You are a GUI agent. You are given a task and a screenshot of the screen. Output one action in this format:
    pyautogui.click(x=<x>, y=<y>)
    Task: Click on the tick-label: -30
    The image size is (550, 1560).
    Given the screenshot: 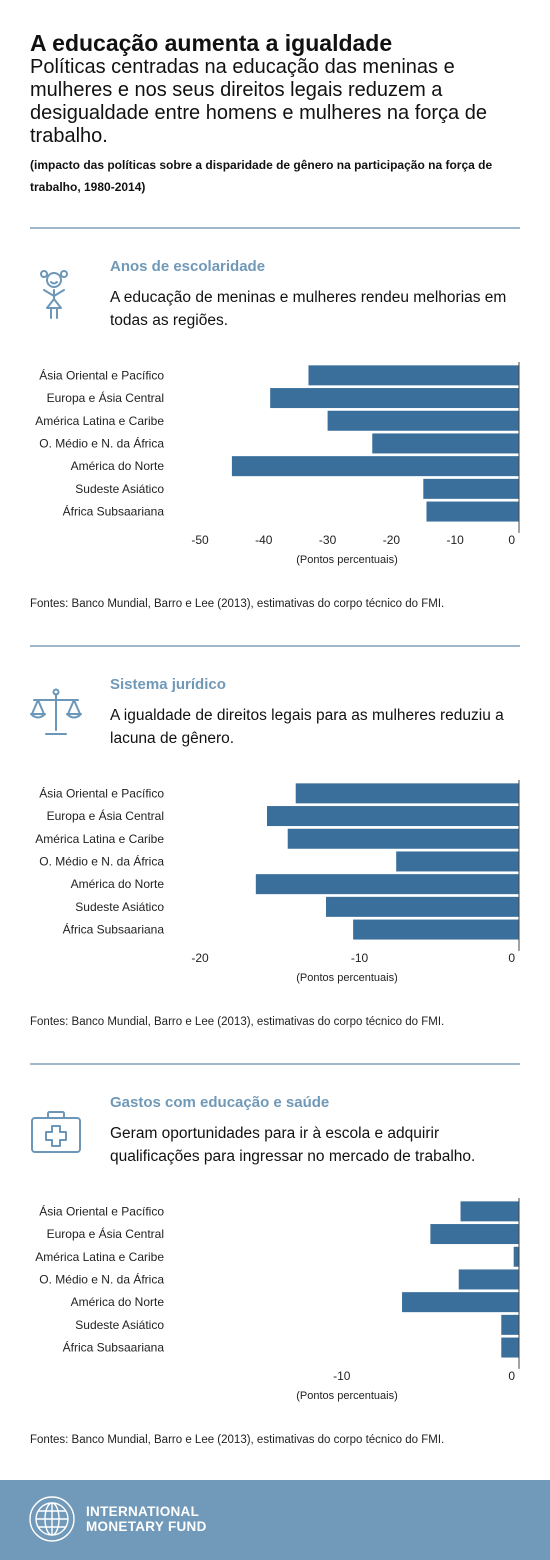 What is the action you would take?
    pyautogui.click(x=328, y=540)
    